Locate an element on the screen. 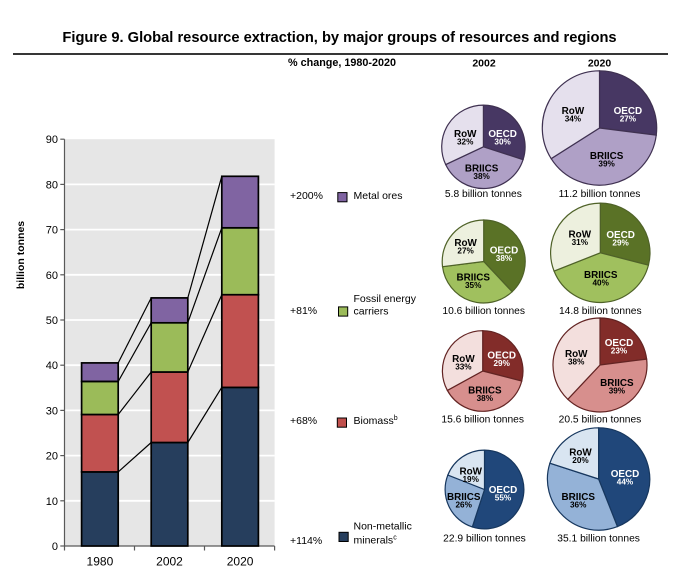  svg-text: 50 is located at coordinates (52, 321).